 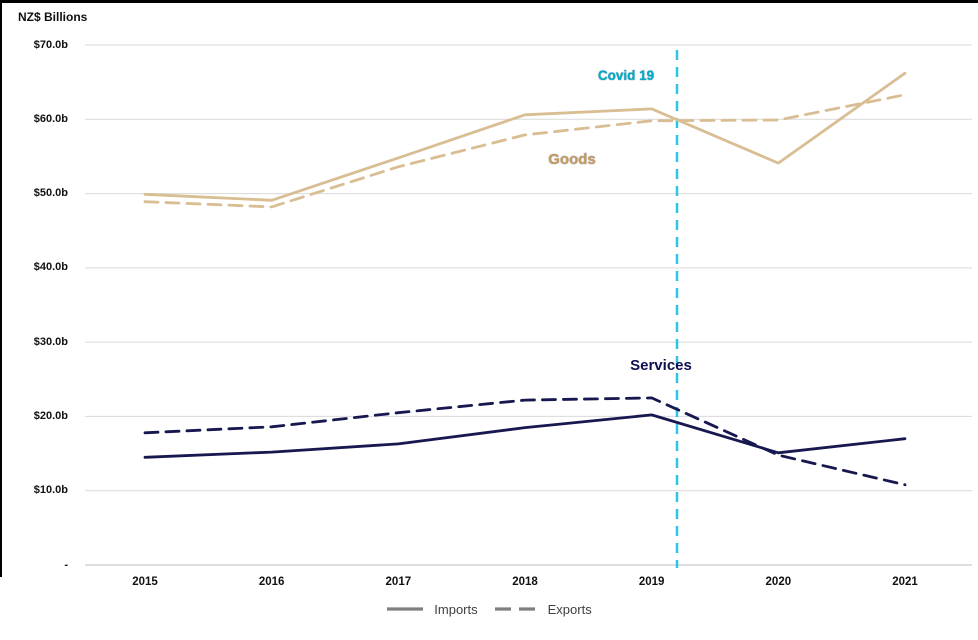 I want to click on goods-series-label: Goods, so click(x=572, y=159).